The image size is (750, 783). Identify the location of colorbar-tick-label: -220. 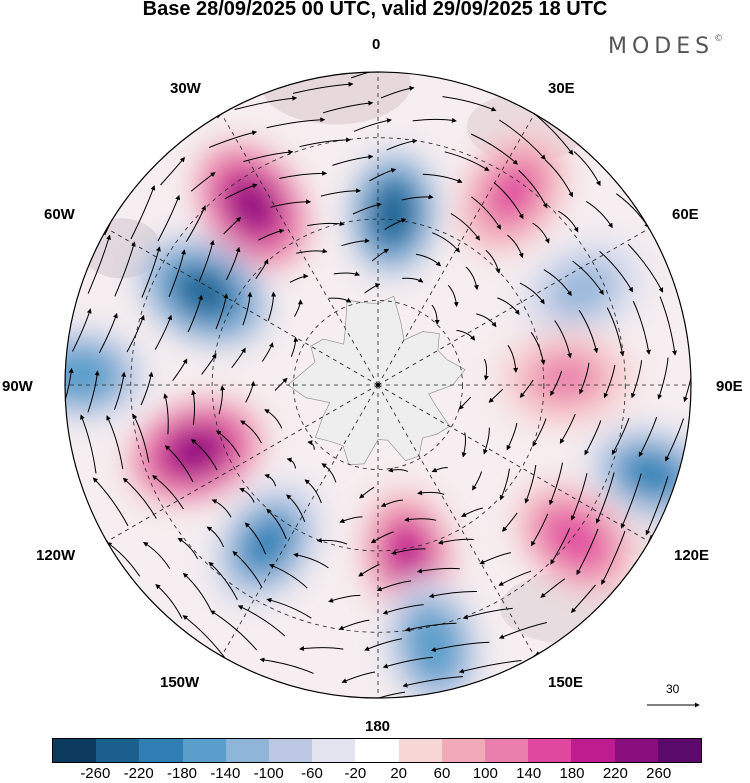
(138, 773).